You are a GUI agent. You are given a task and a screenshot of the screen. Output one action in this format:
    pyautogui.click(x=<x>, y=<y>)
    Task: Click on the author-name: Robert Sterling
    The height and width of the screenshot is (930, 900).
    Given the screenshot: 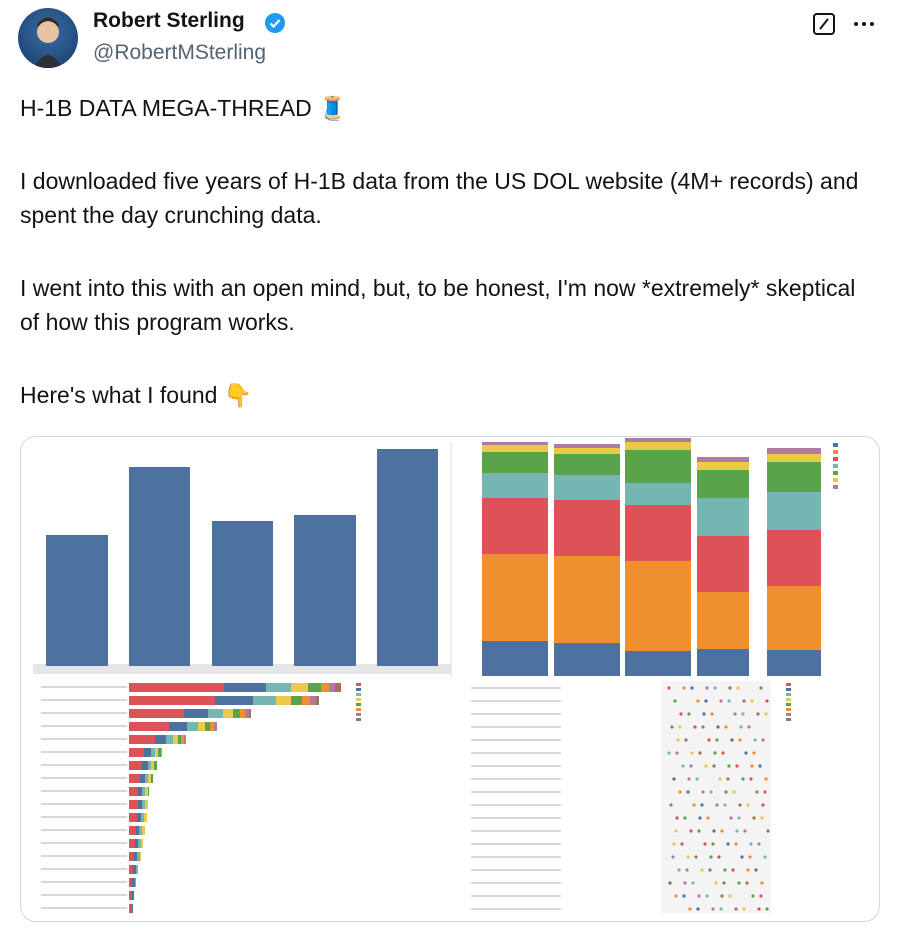 What is the action you would take?
    pyautogui.click(x=169, y=20)
    